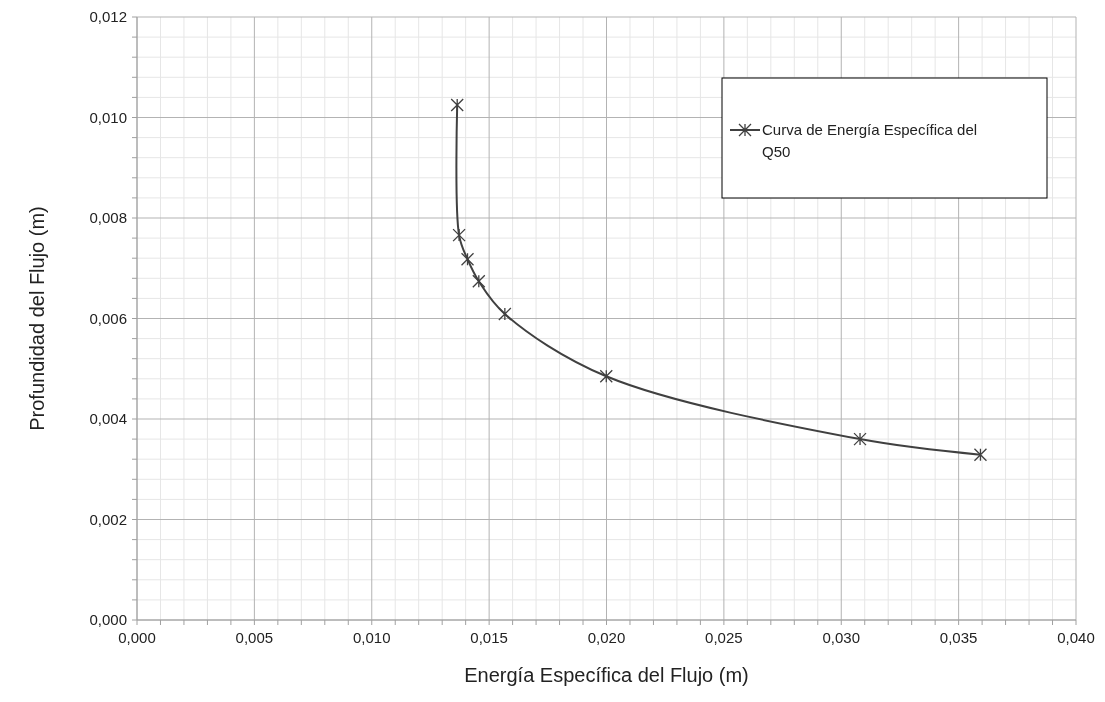  Describe the element at coordinates (108, 217) in the screenshot. I see `y-tick-label: 0,008` at that location.